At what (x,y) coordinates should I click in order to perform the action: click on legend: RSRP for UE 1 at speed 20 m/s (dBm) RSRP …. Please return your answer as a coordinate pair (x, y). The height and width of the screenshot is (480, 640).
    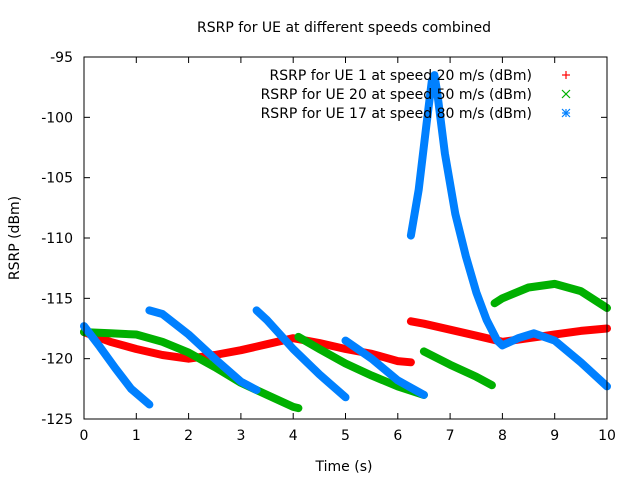
    Looking at the image, I should click on (416, 95).